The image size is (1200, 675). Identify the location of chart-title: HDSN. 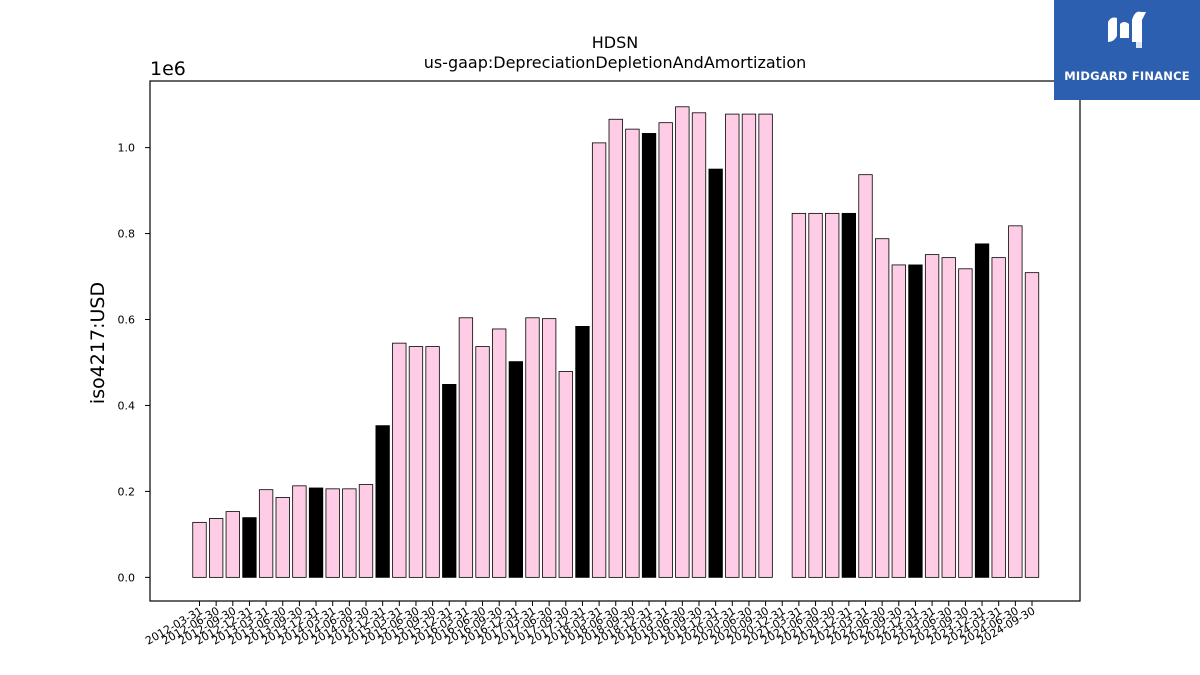
(615, 42).